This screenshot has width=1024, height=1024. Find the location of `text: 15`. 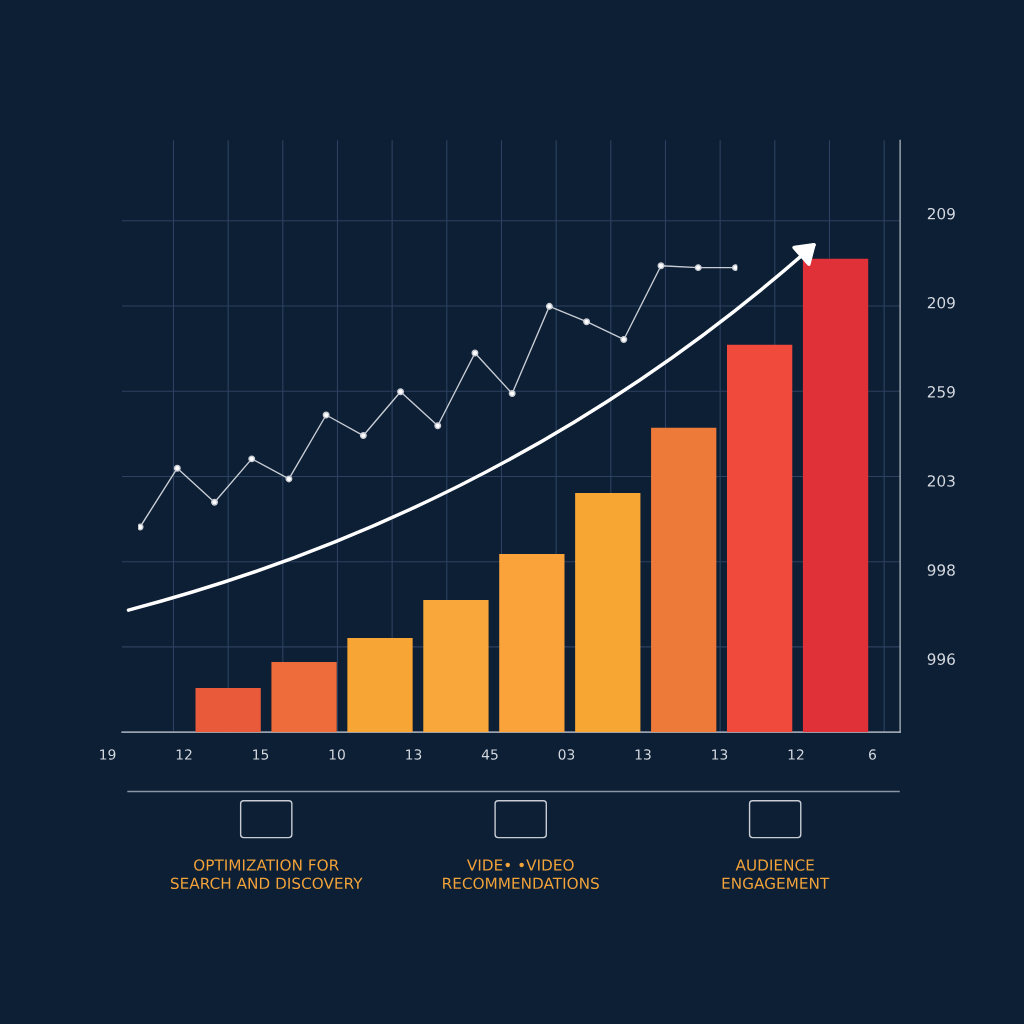

text: 15 is located at coordinates (261, 754).